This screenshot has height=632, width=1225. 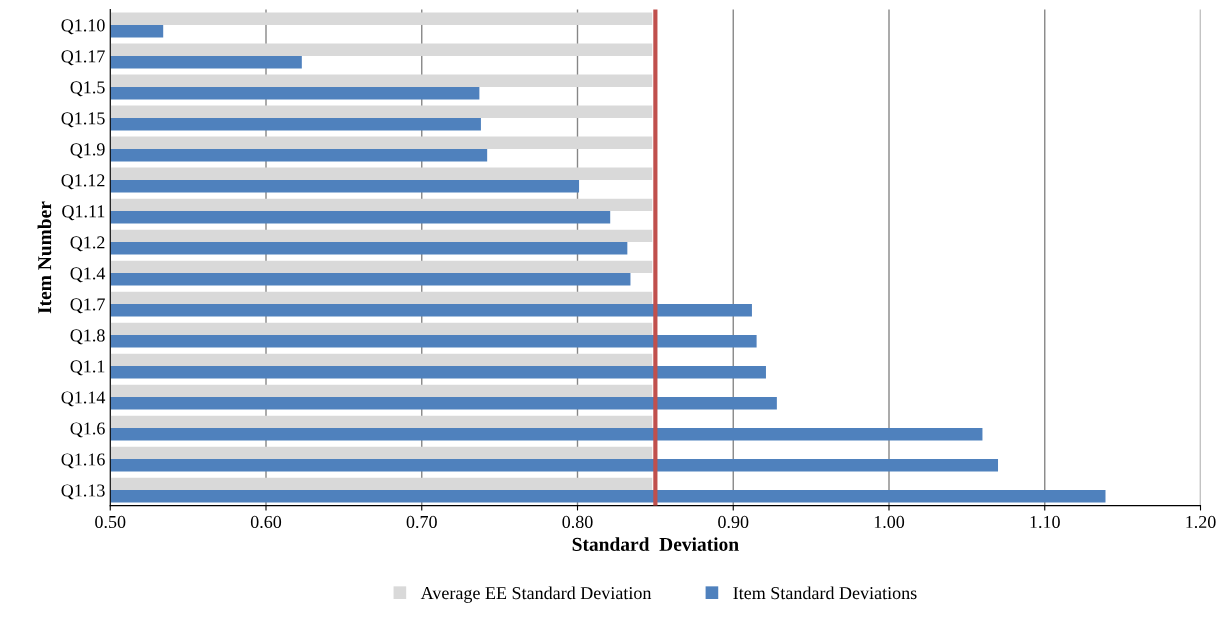 I want to click on x-tick-label: 0.80, so click(x=577, y=522).